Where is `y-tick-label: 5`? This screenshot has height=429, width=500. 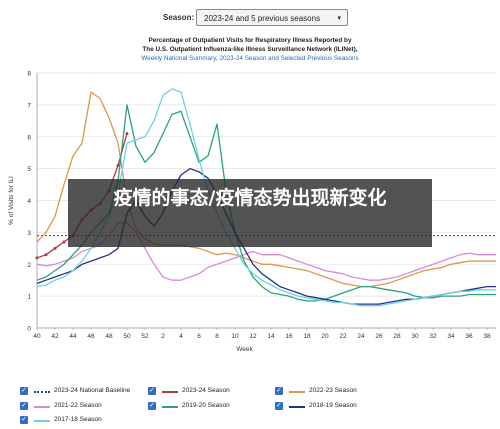 y-tick-label: 5 is located at coordinates (29, 169).